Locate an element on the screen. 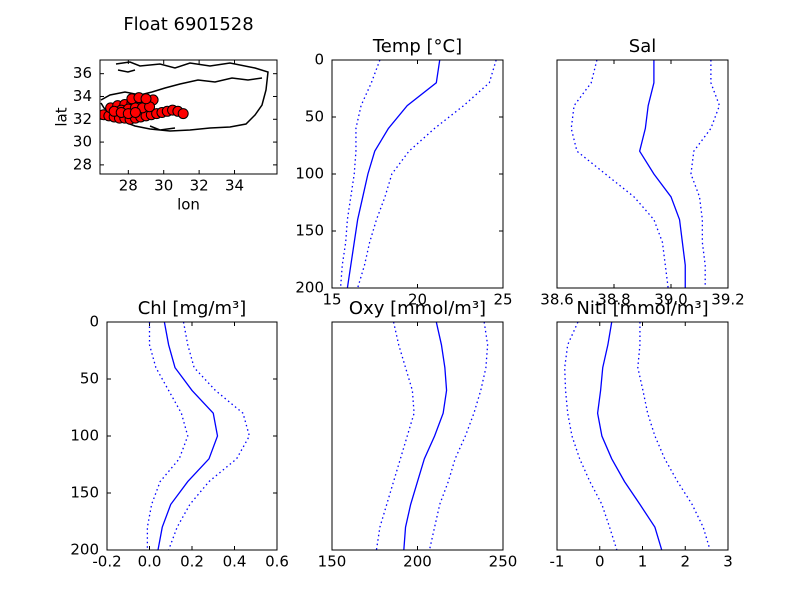 This screenshot has width=812, height=612. y-tick-label: 32 is located at coordinates (82, 119).